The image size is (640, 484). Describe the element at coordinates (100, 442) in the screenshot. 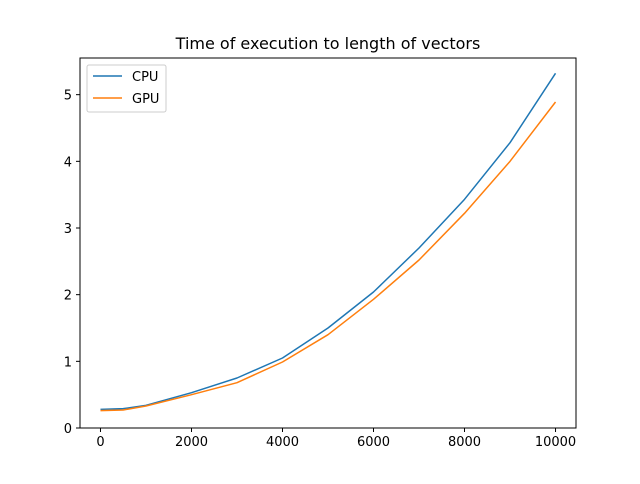

I see `x-tick-label: 0` at that location.